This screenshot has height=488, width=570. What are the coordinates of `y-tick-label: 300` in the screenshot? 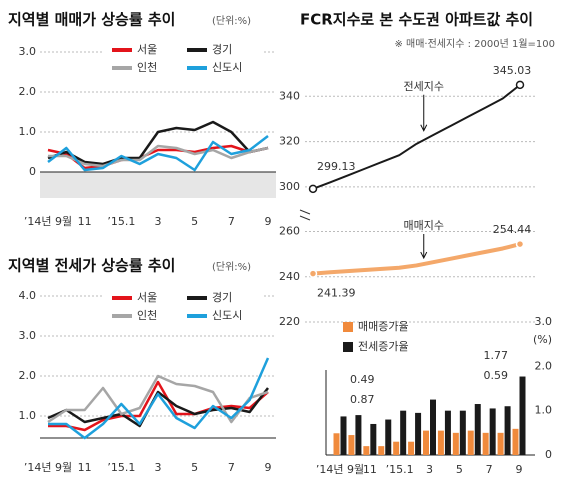 It's located at (289, 186).